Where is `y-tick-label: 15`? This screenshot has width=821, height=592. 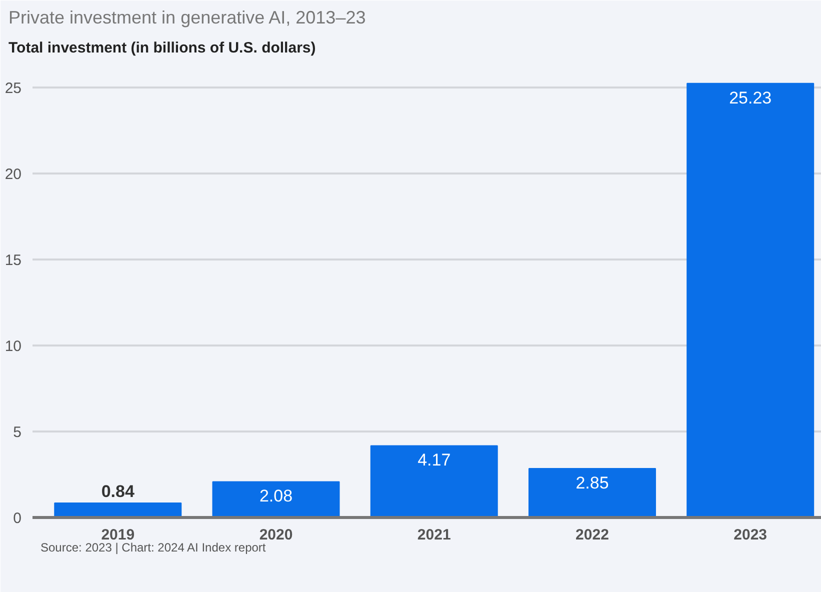 y-tick-label: 15 is located at coordinates (13, 260).